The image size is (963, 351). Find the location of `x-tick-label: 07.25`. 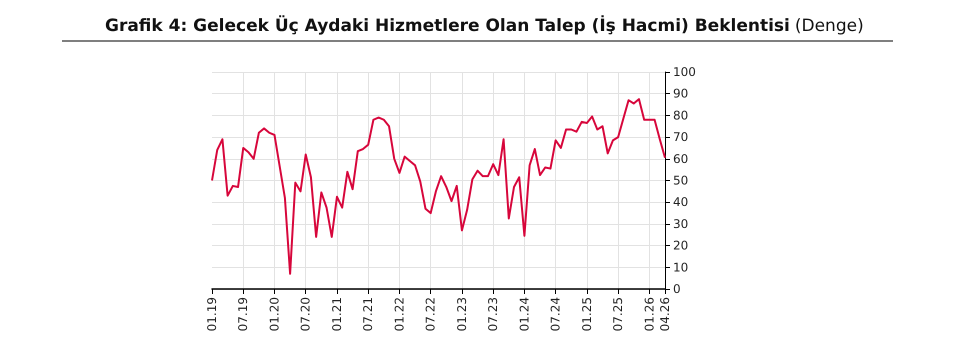

x-tick-label: 07.25 is located at coordinates (618, 314).